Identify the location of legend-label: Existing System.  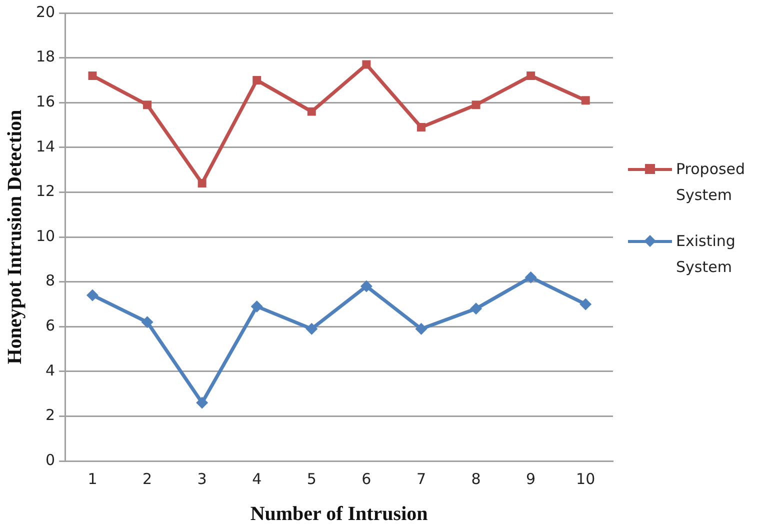
(706, 254).